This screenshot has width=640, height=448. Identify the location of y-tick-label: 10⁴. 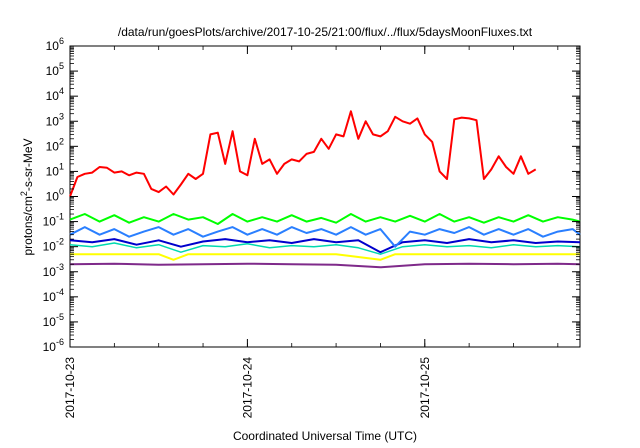
(55, 94).